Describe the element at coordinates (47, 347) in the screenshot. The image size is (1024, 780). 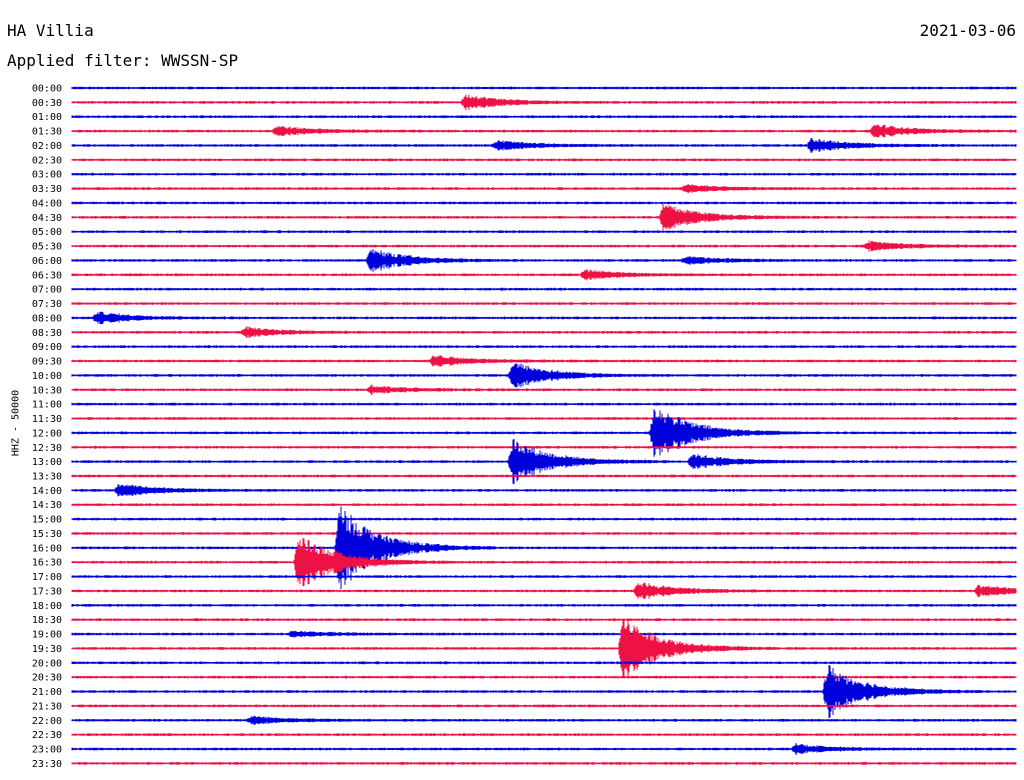
I see `time-tick-label: 09:00` at that location.